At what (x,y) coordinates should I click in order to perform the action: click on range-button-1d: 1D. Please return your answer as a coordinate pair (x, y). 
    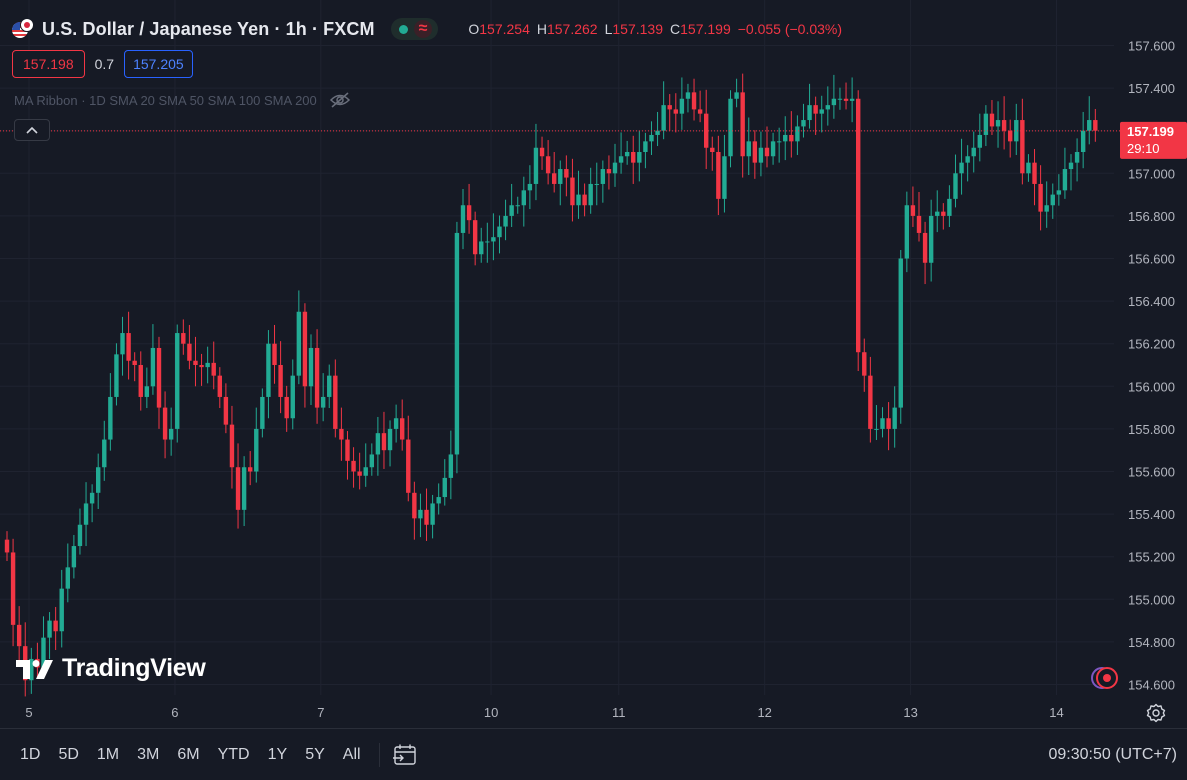
    Looking at the image, I should click on (30, 755).